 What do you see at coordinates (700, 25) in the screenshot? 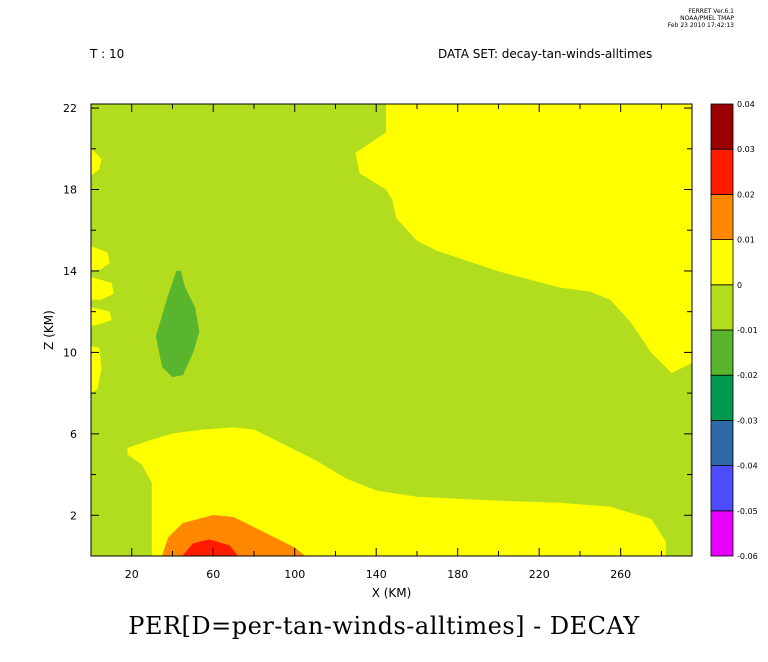
I see `stamp-line-3: Feb 23 2010 17:42:13` at bounding box center [700, 25].